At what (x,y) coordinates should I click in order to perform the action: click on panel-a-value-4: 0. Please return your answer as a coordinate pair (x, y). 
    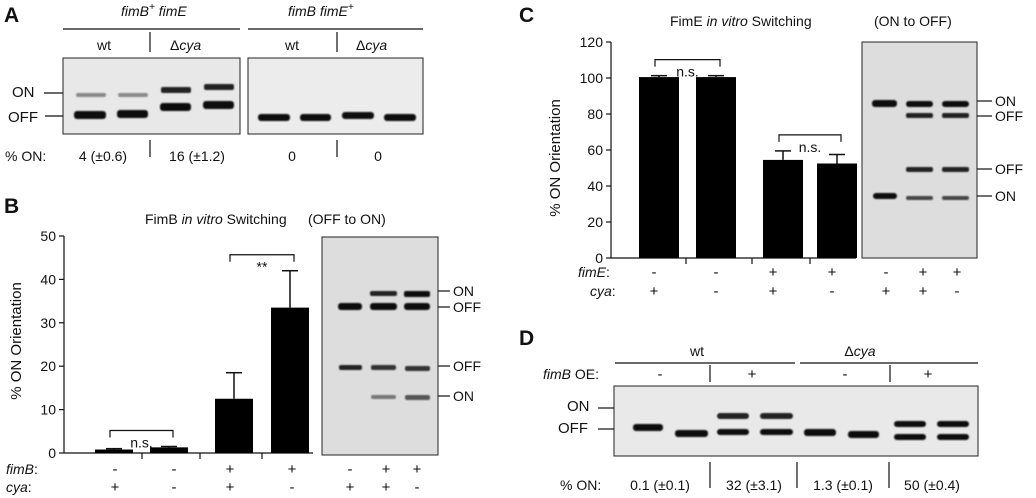
    Looking at the image, I should click on (378, 156).